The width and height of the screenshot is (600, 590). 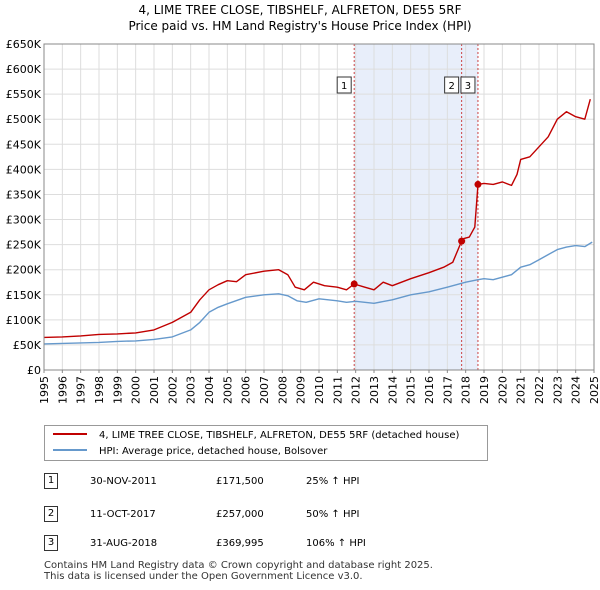 What do you see at coordinates (337, 390) in the screenshot?
I see `x-tick-label: 2011` at bounding box center [337, 390].